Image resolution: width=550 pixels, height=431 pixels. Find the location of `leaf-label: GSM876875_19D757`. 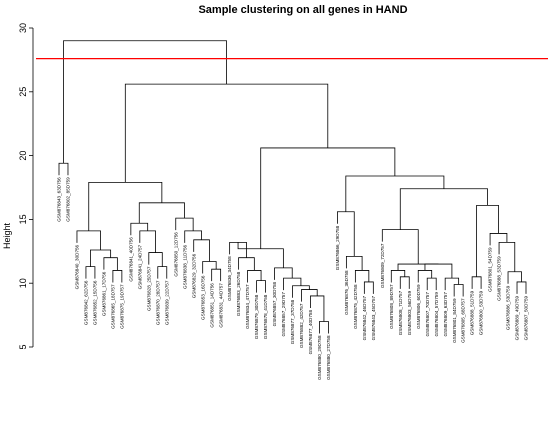

leaf-label: GSM876875_19D757 is located at coordinates (121, 306).